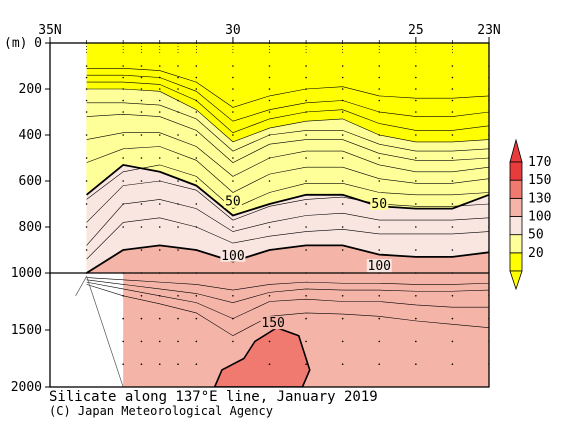 The image size is (570, 423). Describe the element at coordinates (99, 331) in the screenshot. I see `section-bathymetry-line` at that location.